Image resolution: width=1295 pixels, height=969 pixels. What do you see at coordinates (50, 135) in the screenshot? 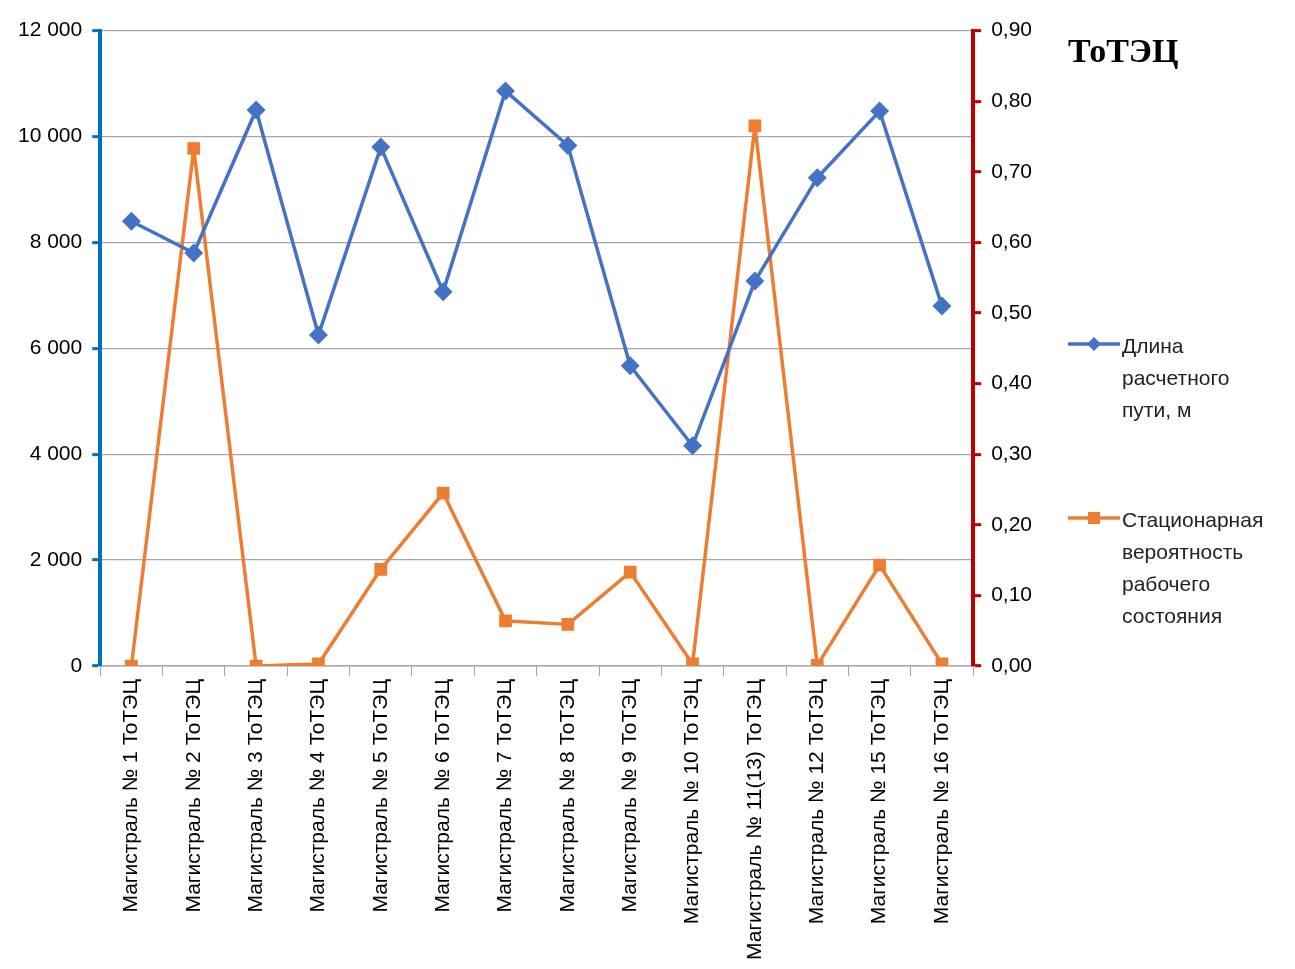
I see `y-tick-label: 10 000` at bounding box center [50, 135].